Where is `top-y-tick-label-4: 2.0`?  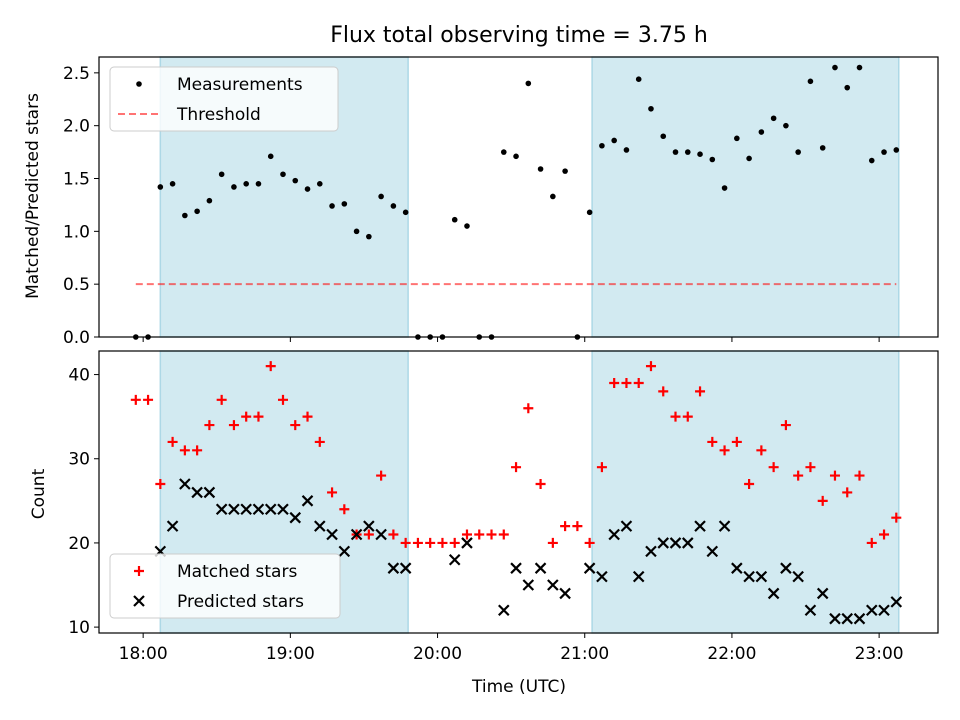
top-y-tick-label-4: 2.0 is located at coordinates (76, 127).